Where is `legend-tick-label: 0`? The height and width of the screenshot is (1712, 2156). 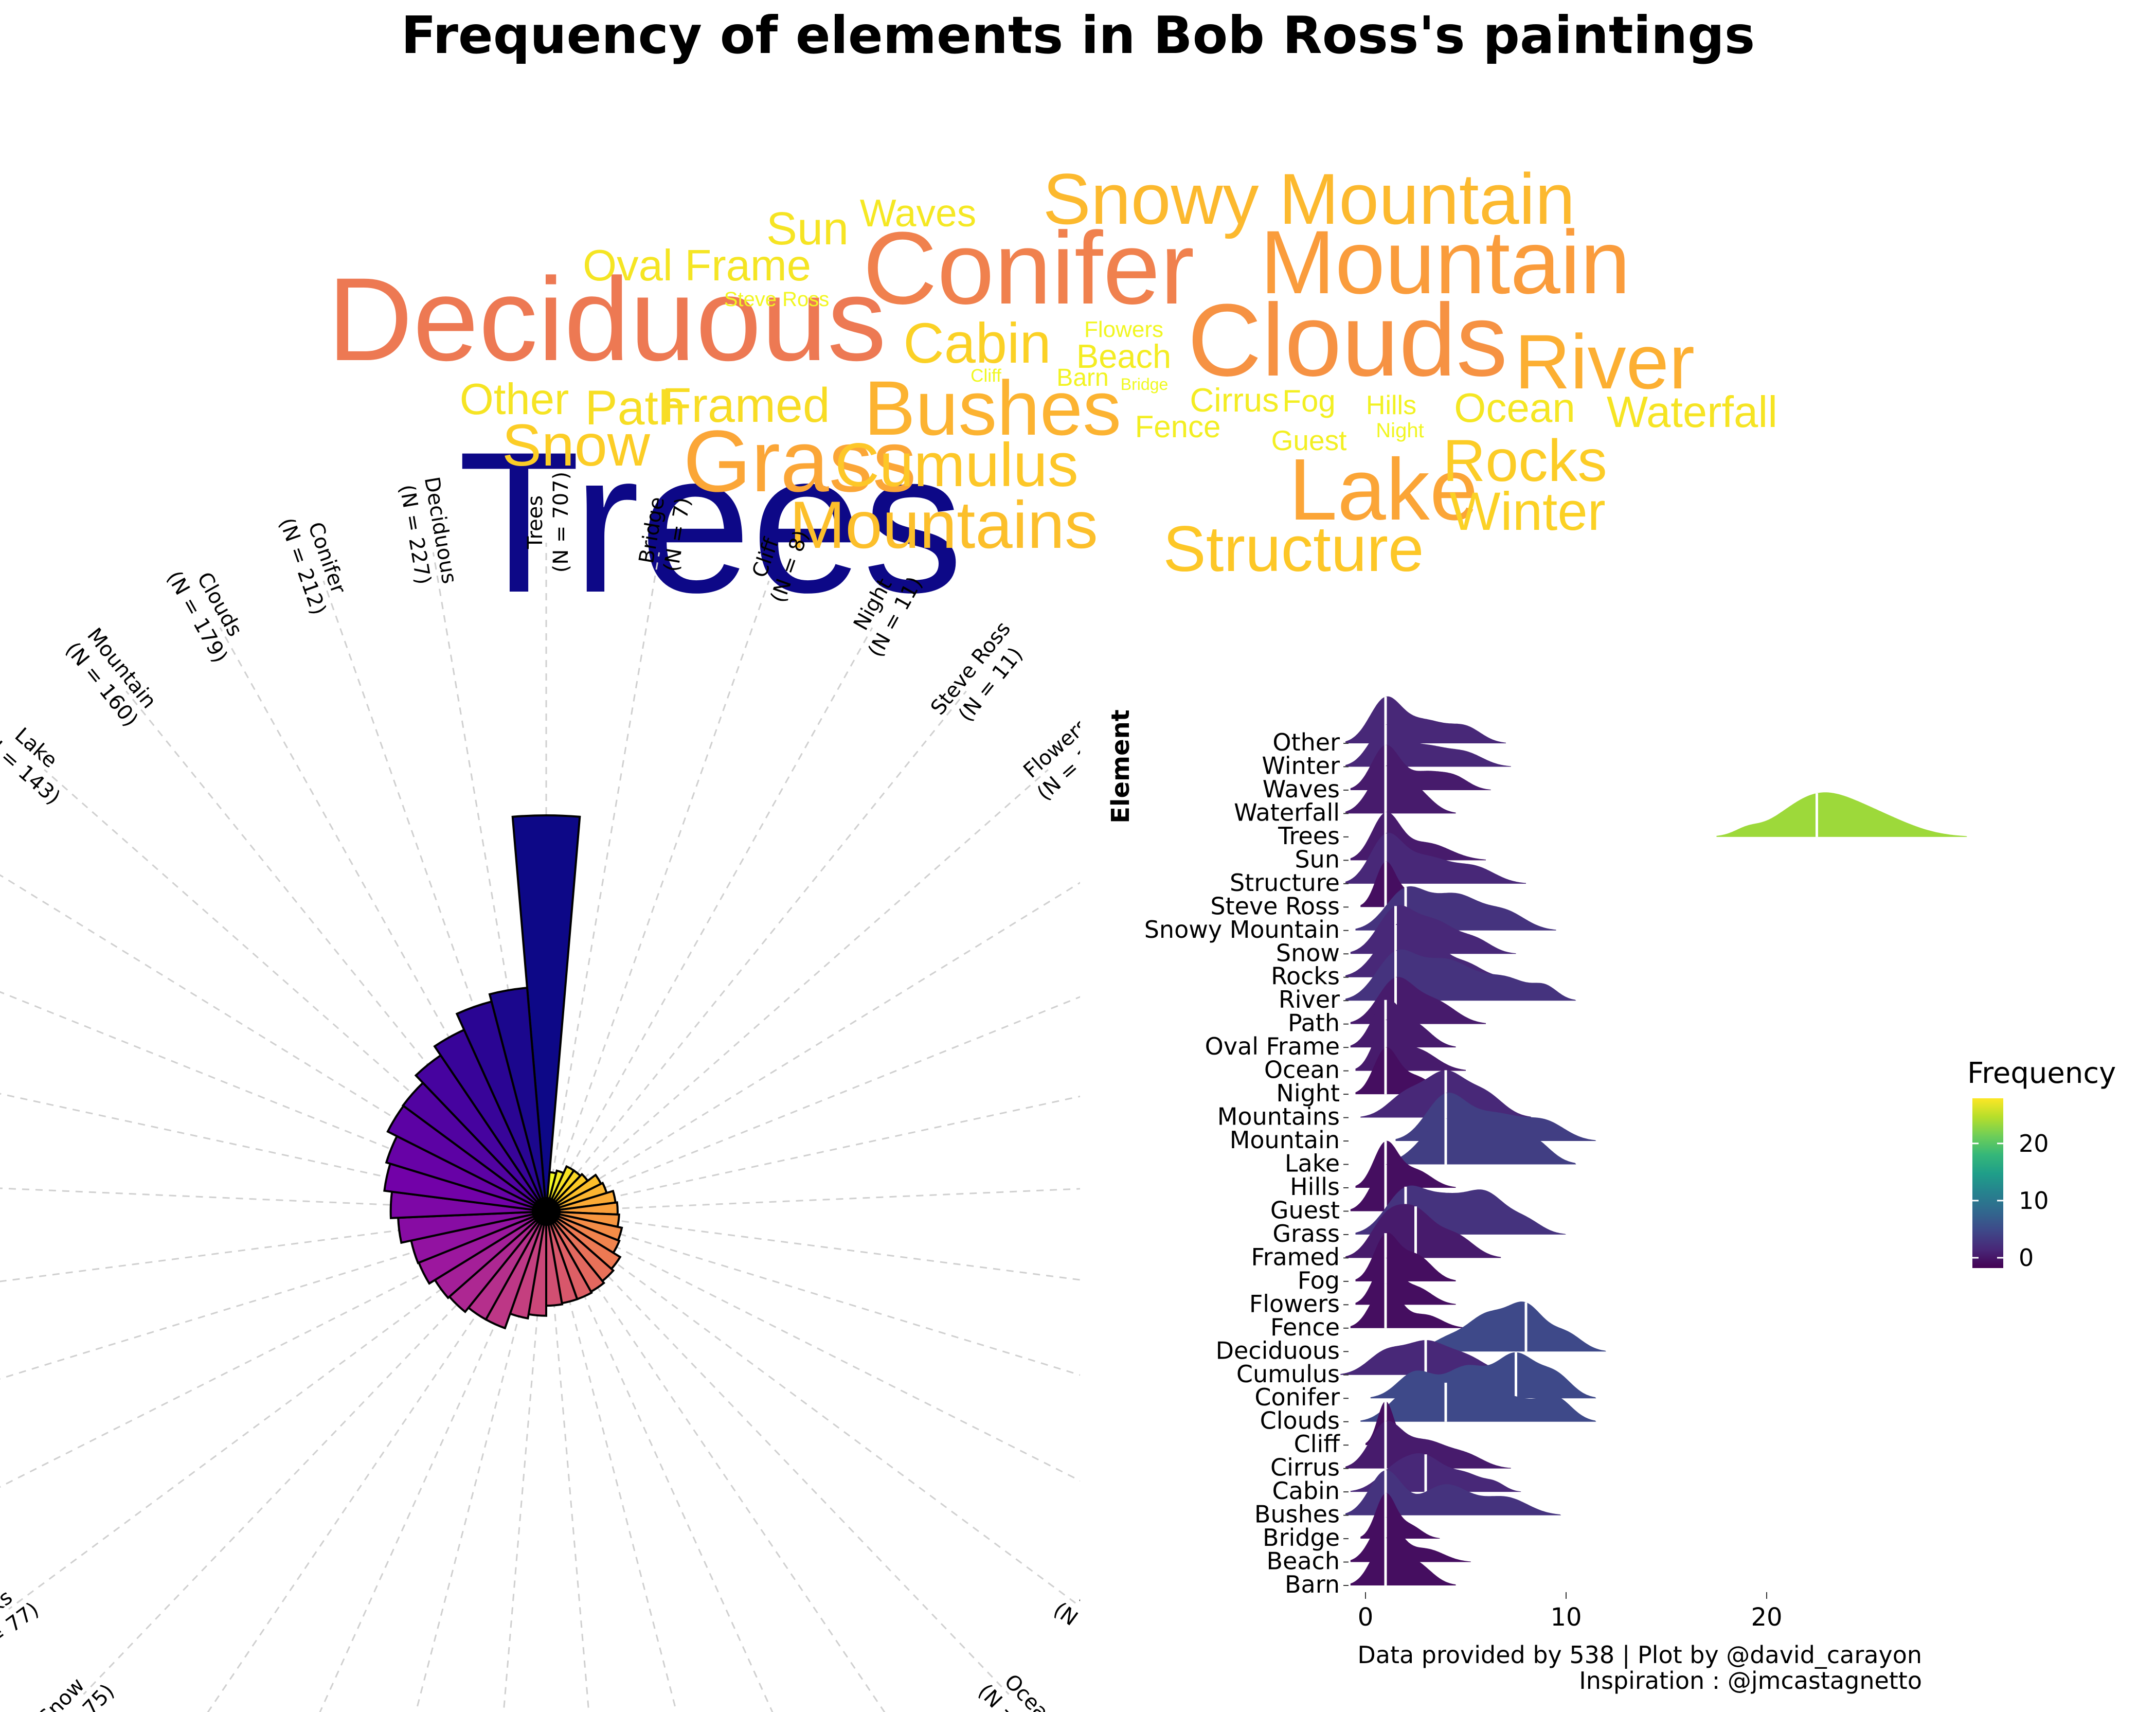 legend-tick-label: 0 is located at coordinates (2026, 1258).